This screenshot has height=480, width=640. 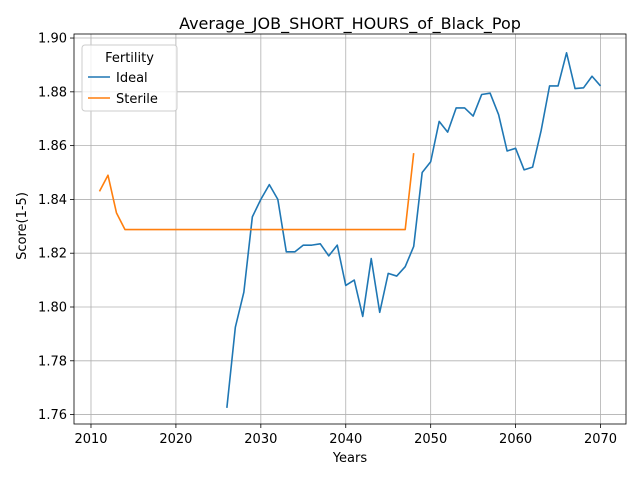 I want to click on legend-label-ideal: Ideal, so click(x=132, y=78).